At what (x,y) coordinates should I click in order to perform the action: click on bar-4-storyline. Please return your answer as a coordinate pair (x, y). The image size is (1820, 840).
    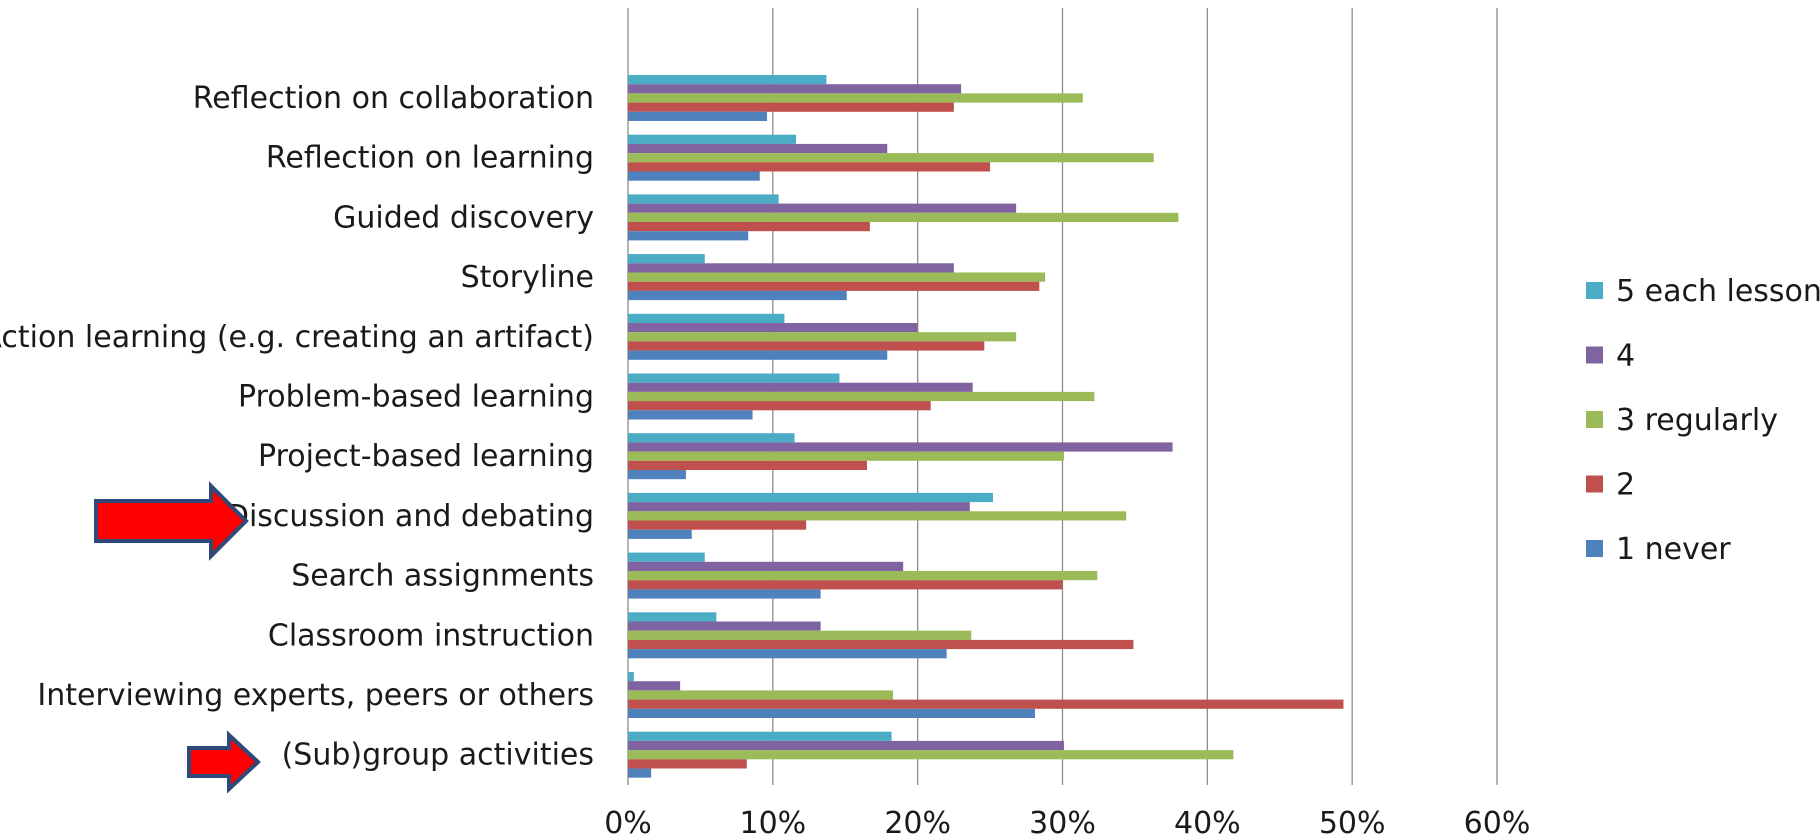
    Looking at the image, I should click on (791, 268).